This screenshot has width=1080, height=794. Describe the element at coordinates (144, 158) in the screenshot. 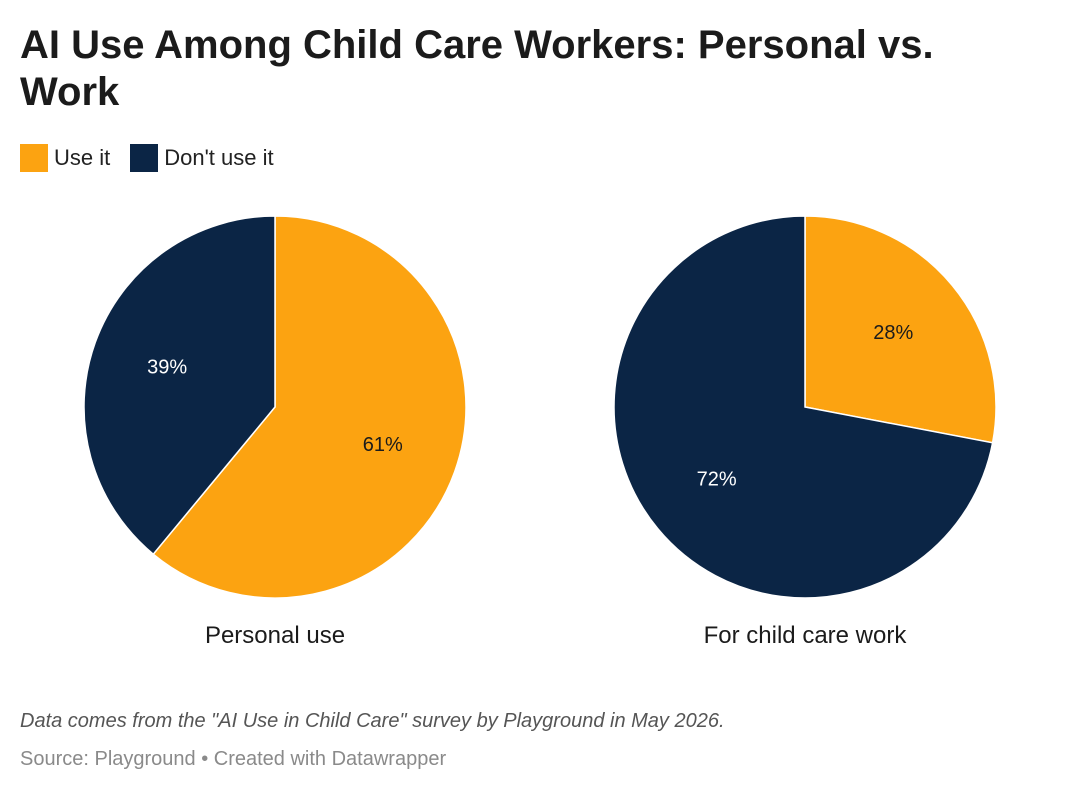

I see `legend-swatch-dont-use-it` at that location.